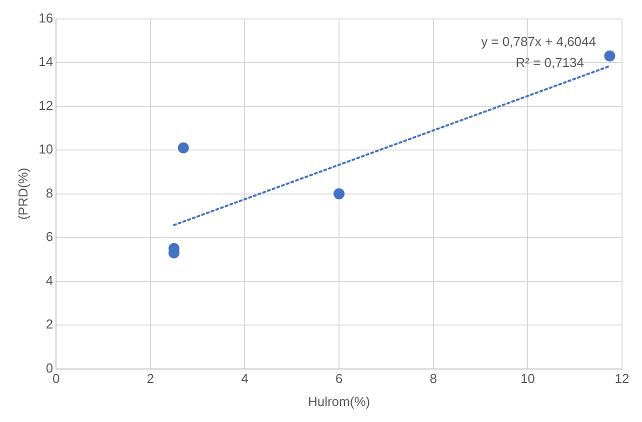 The width and height of the screenshot is (642, 422). I want to click on x-tick-label: 10, so click(527, 378).